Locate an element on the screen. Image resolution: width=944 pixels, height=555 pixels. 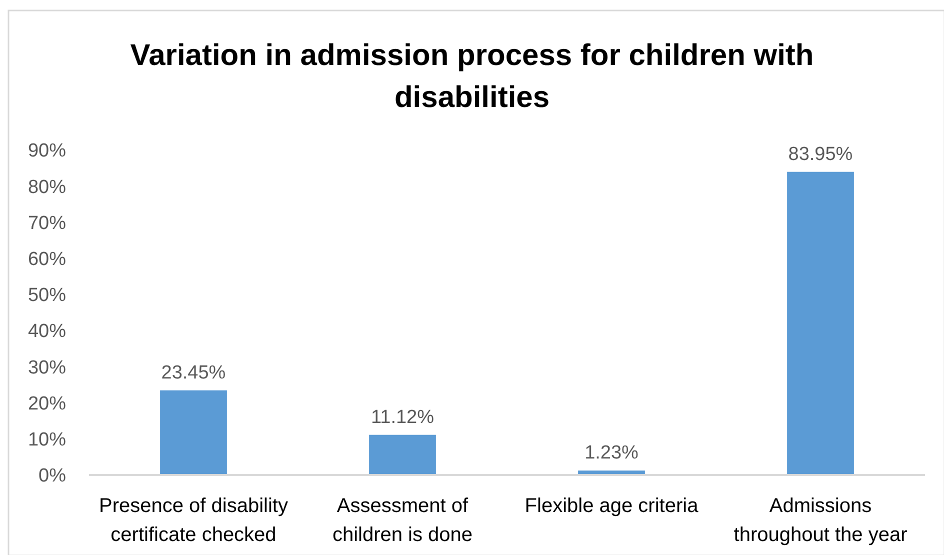
y-tick-label: 30% is located at coordinates (47, 367).